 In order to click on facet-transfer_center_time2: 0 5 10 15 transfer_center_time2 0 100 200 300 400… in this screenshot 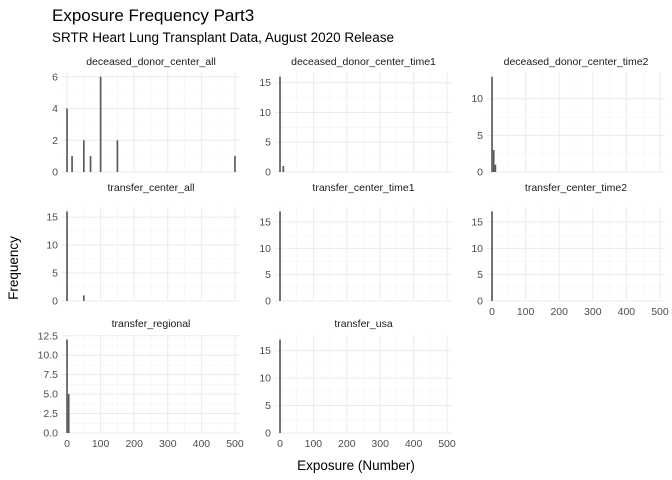, I will do `click(570, 250)`.